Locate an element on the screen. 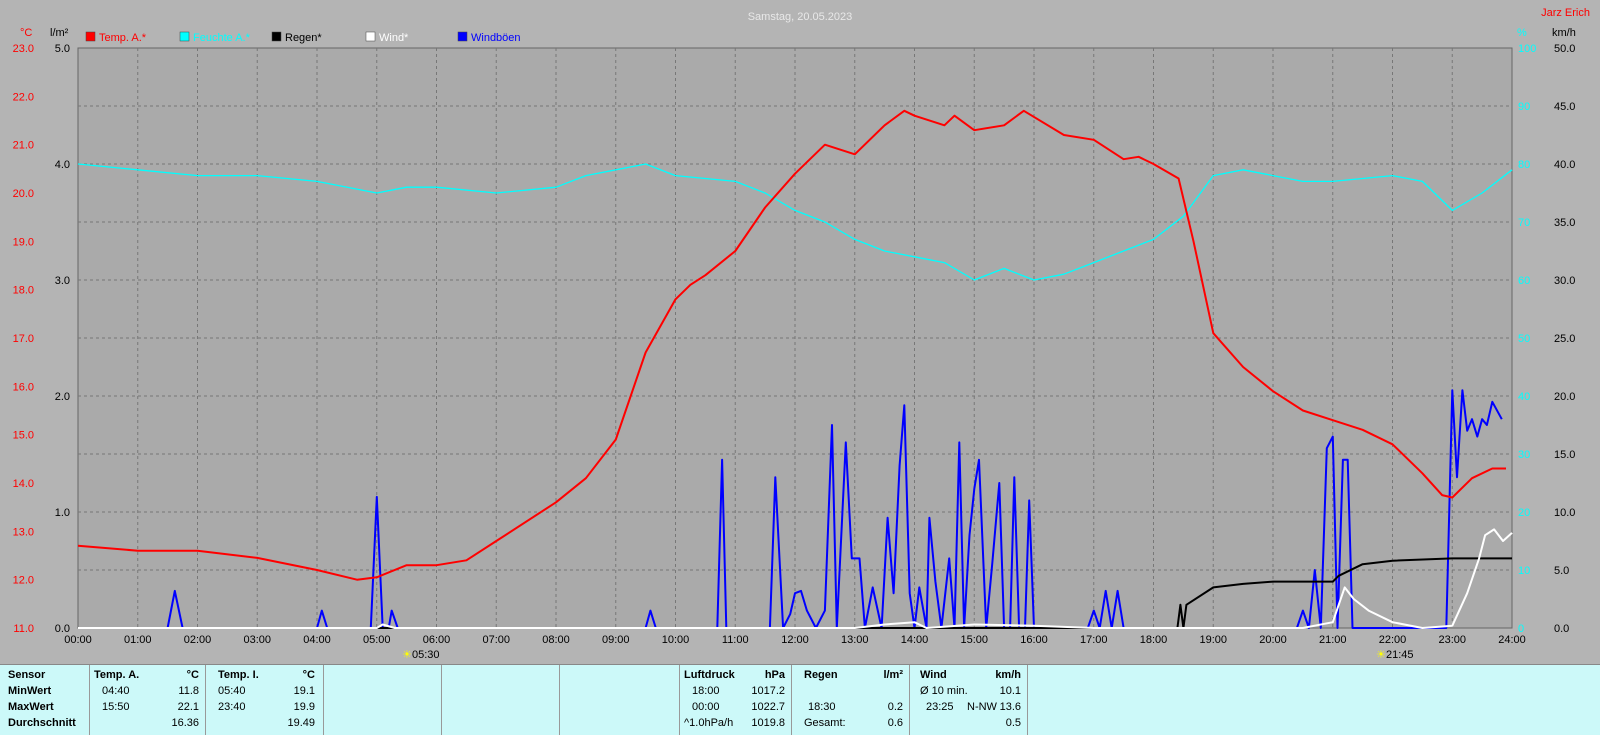 This screenshot has width=1600, height=735. temp-i-avg: 19.49 is located at coordinates (301, 723).